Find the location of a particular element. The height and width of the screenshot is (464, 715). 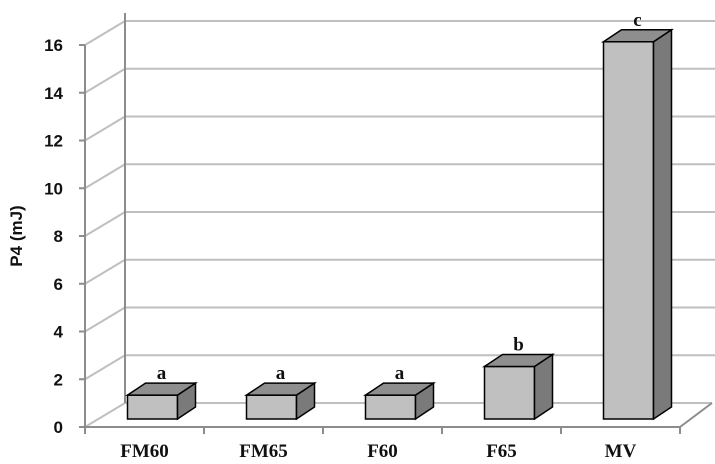

x-tick-label: F60 is located at coordinates (382, 451).